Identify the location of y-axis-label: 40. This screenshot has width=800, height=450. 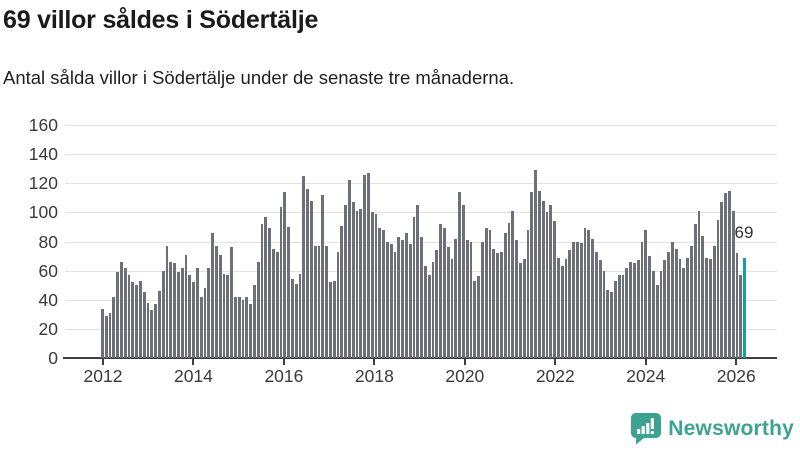
(48, 299).